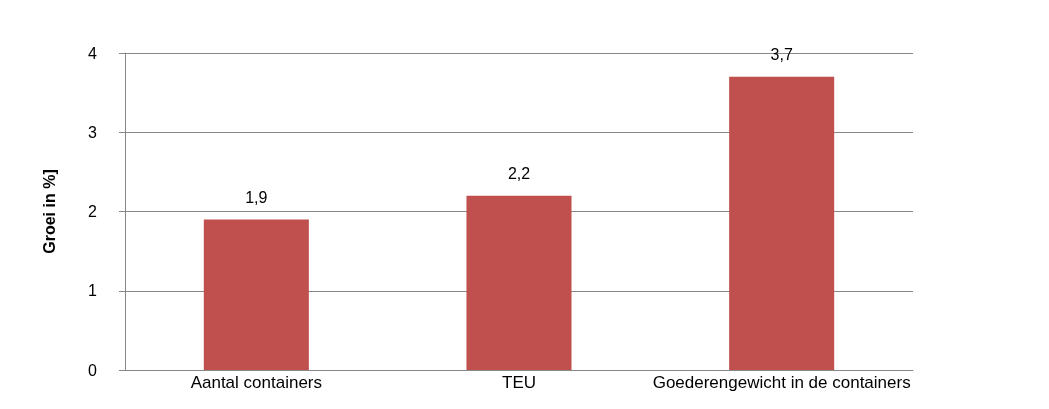  I want to click on x-tick-label: TEU, so click(519, 382).